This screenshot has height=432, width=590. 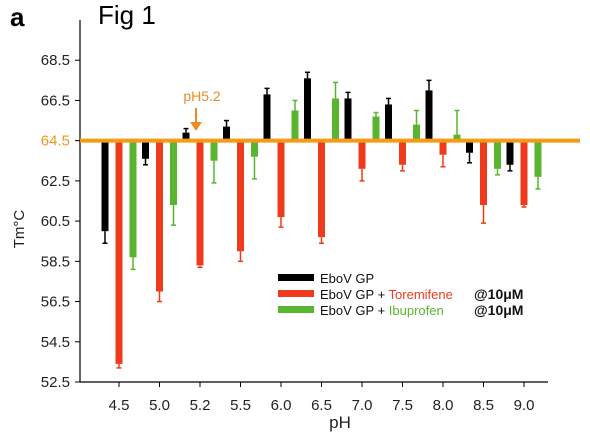 I want to click on y-tick-label: 68.5, so click(x=55, y=60).